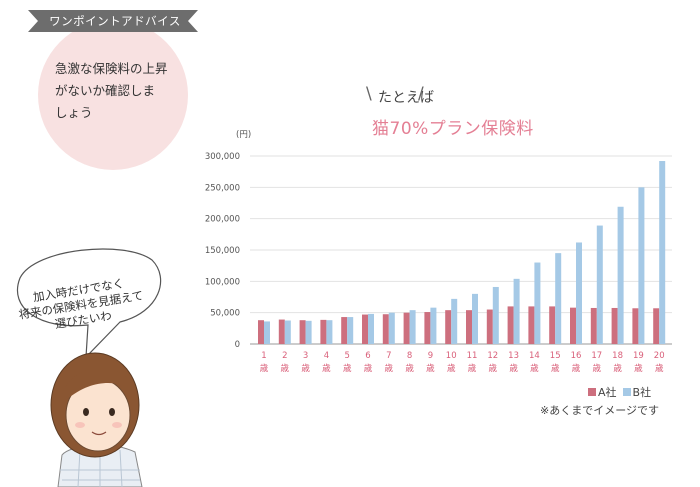  What do you see at coordinates (421, 94) in the screenshot?
I see `slash-right-decoration: /` at bounding box center [421, 94].